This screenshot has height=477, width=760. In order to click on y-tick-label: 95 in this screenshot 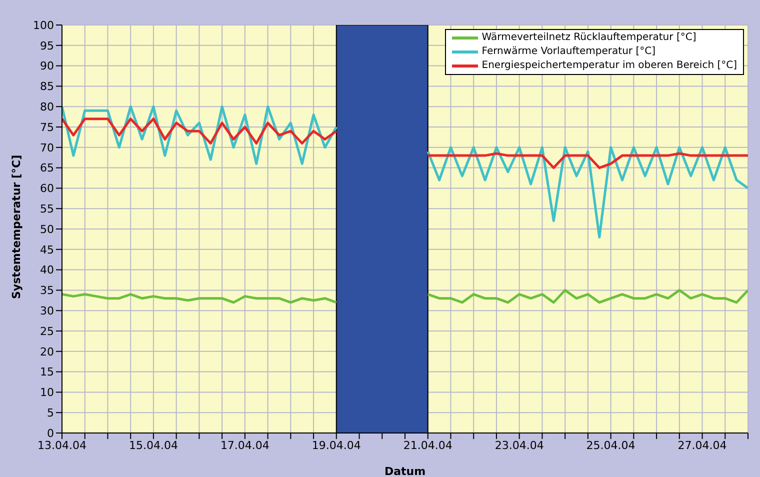, I will do `click(47, 45)`.